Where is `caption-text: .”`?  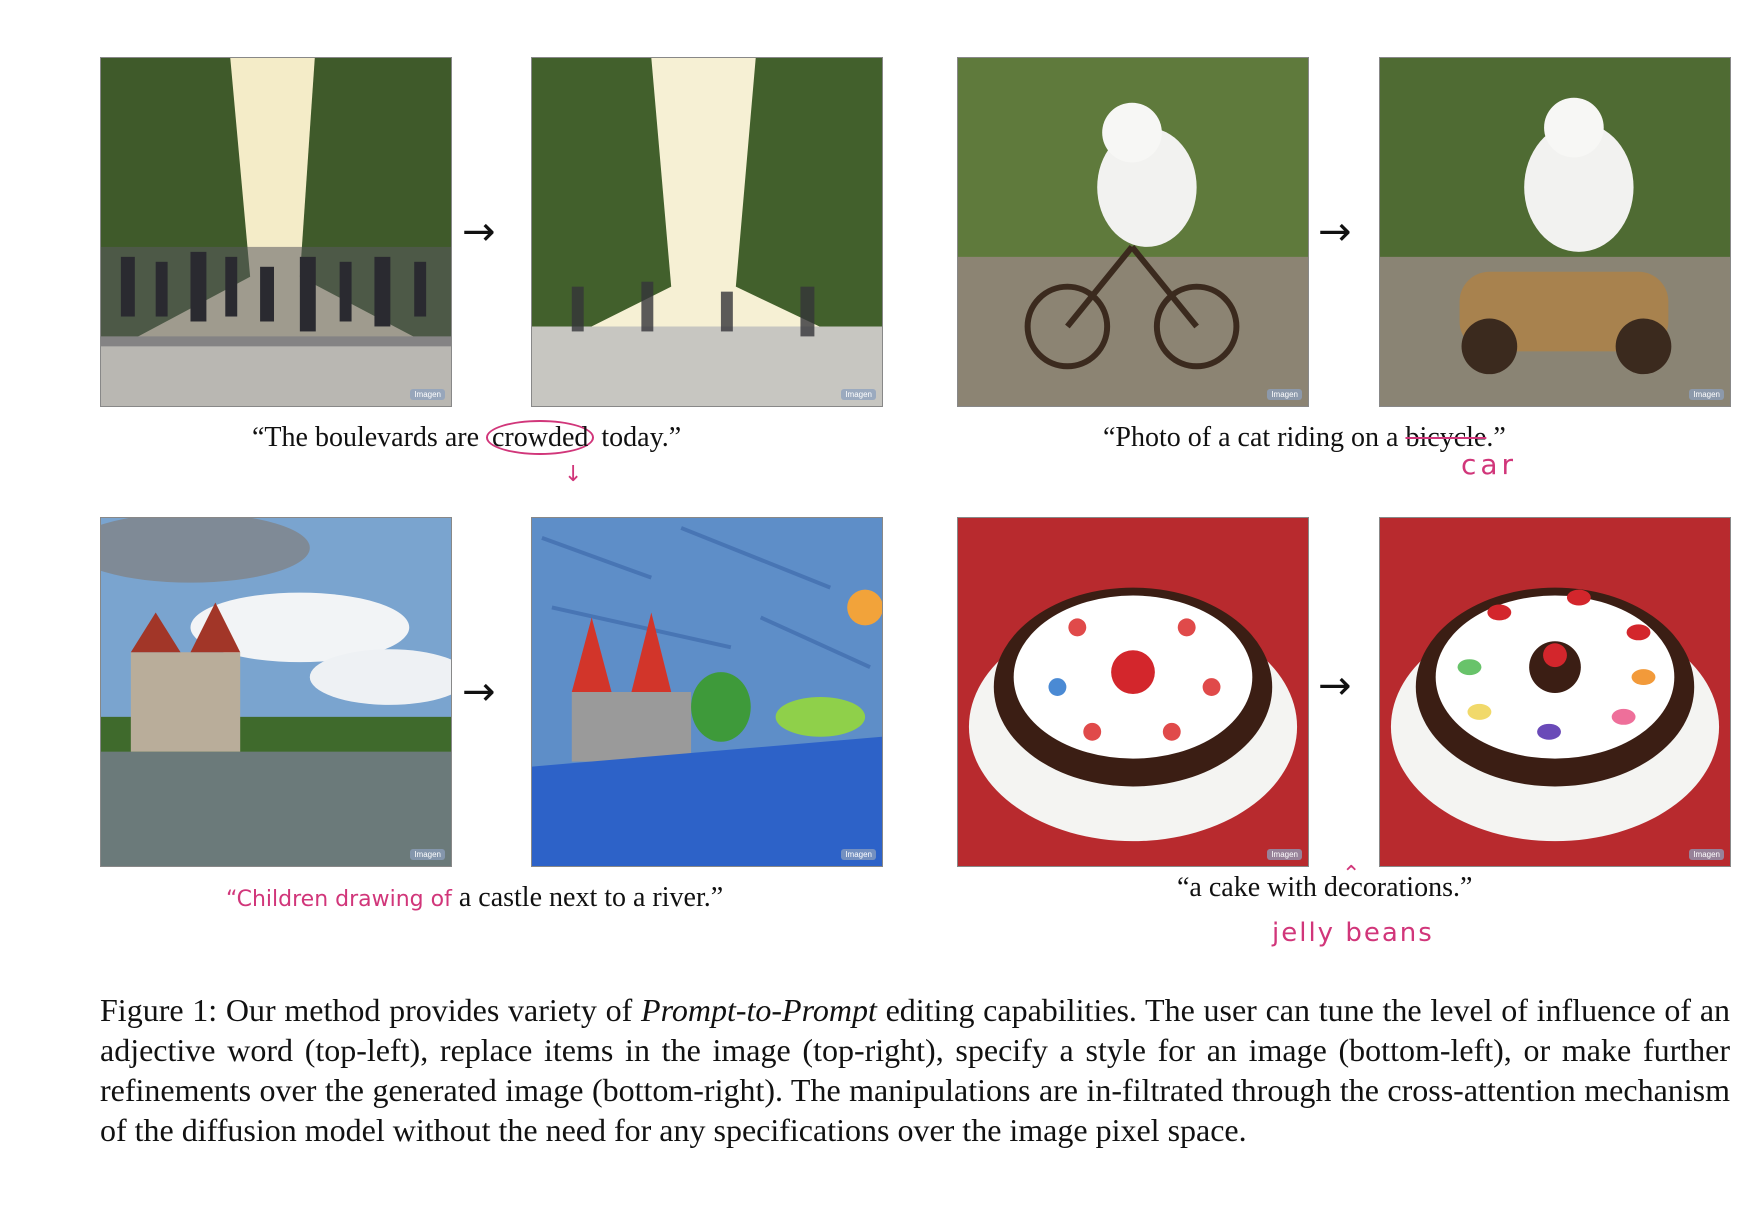
caption-text: .” is located at coordinates (1496, 437).